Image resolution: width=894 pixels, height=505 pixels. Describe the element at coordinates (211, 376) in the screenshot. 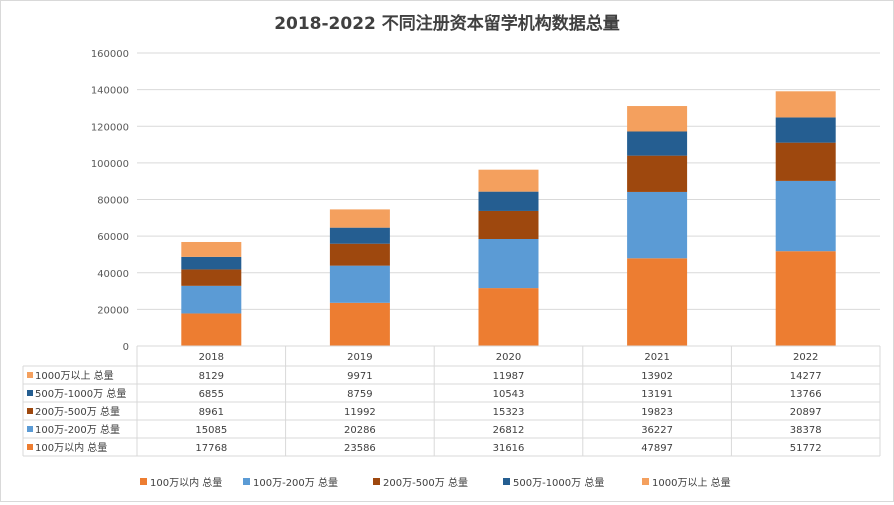

I see `table-value: 8129` at that location.